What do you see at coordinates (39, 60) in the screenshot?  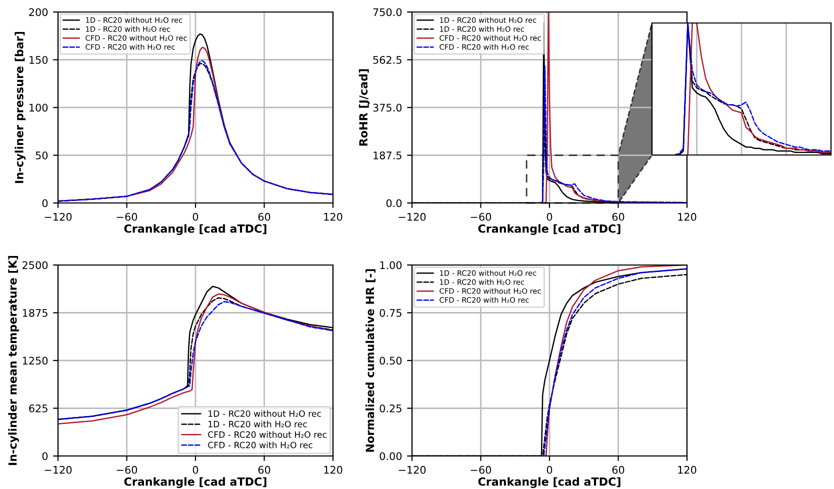 I see `y-tick-label: 150` at bounding box center [39, 60].